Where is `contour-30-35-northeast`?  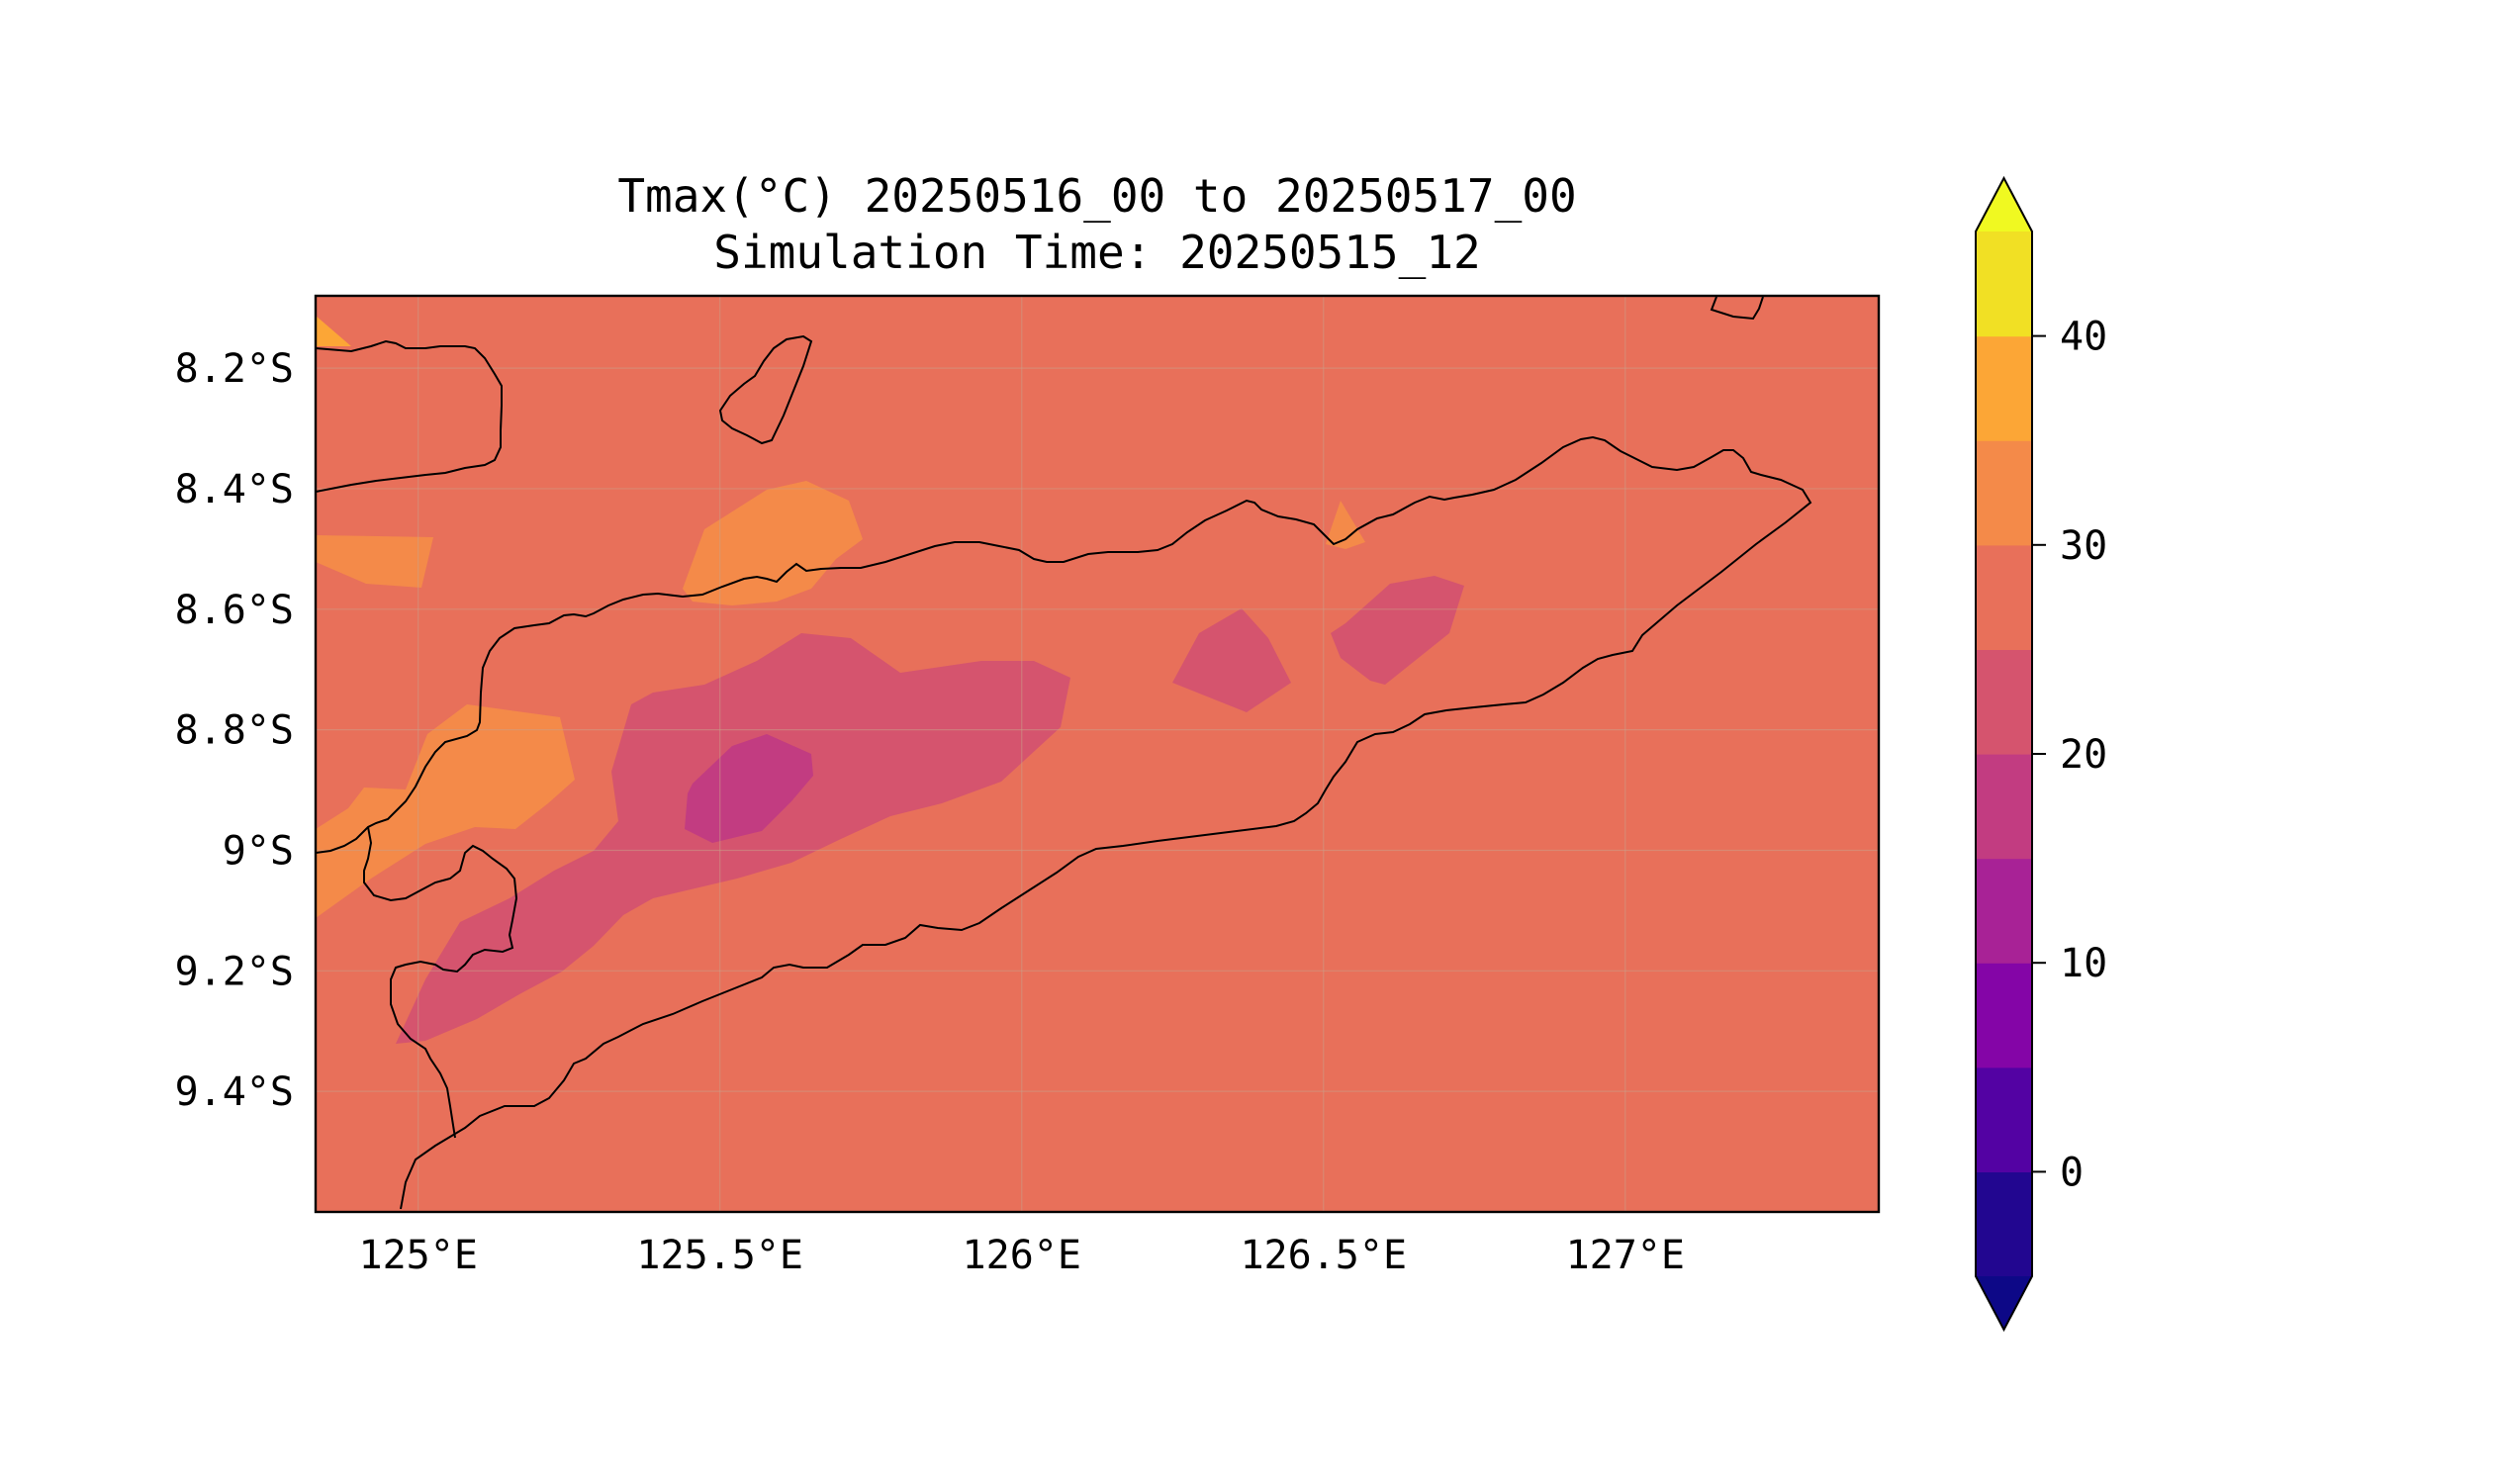
contour-30-35-northeast is located at coordinates (1345, 525).